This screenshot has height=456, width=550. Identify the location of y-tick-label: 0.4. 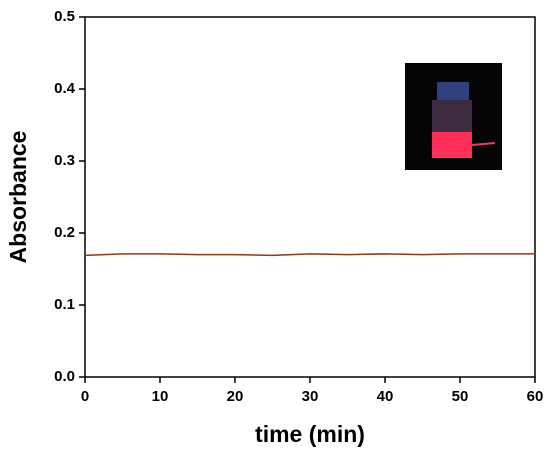
(65, 88).